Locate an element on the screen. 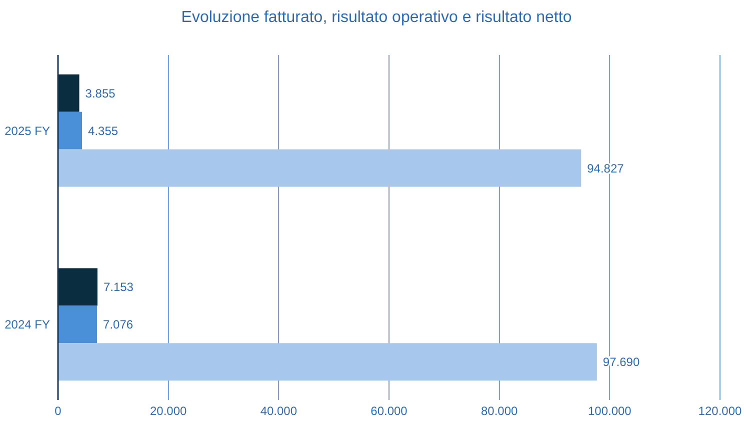 The width and height of the screenshot is (753, 425). x-tick-label: 0 is located at coordinates (58, 411).